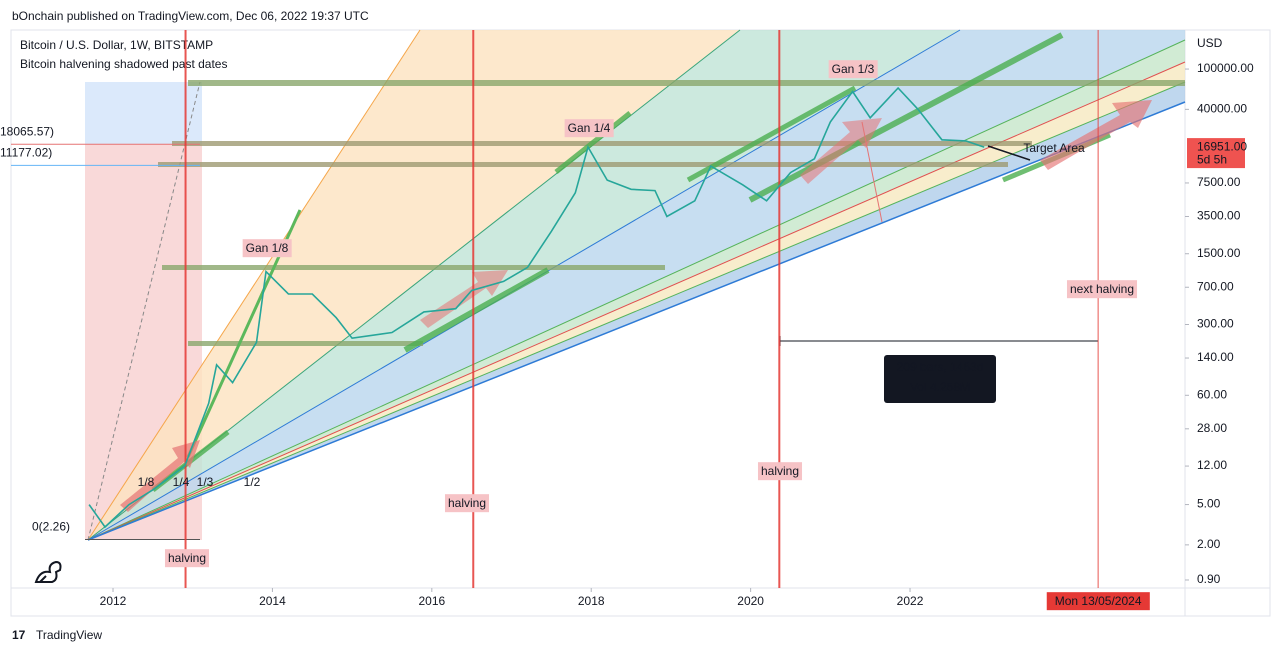 This screenshot has height=659, width=1280. What do you see at coordinates (910, 601) in the screenshot?
I see `x-tick-label: 2022` at bounding box center [910, 601].